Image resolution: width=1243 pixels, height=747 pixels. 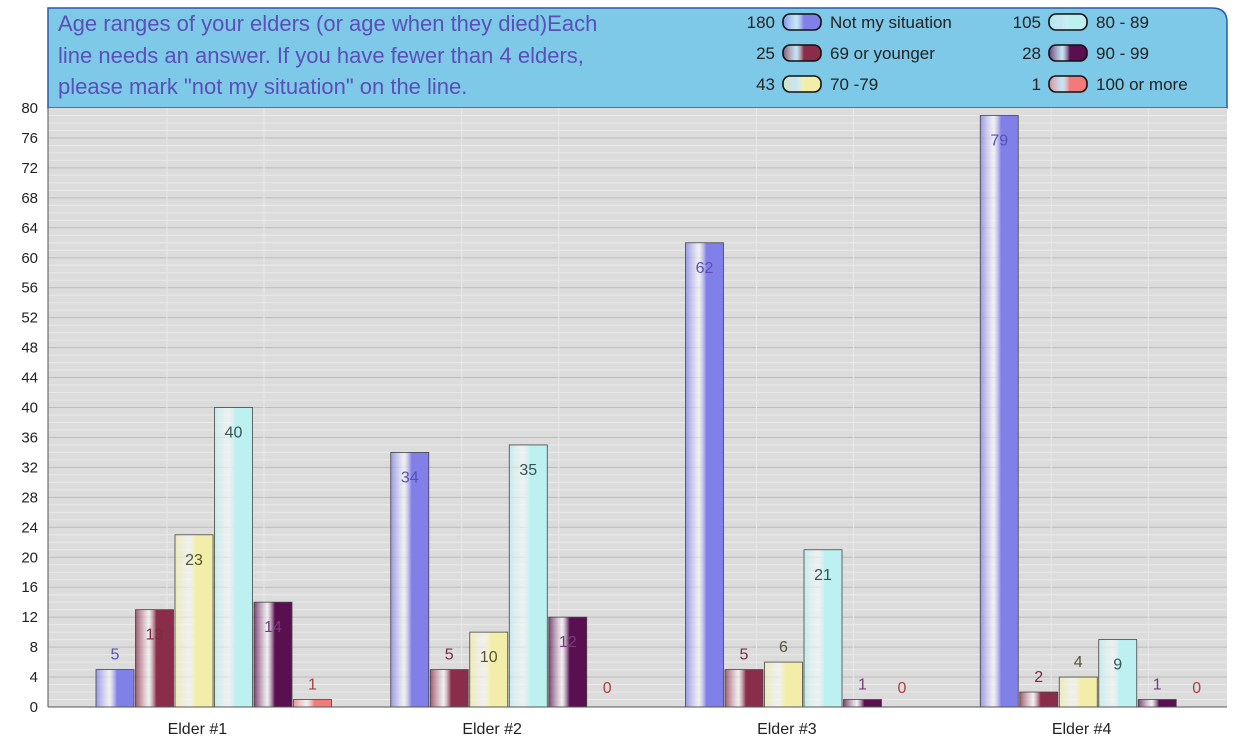 What do you see at coordinates (29, 198) in the screenshot?
I see `y-tick-label: 68` at bounding box center [29, 198].